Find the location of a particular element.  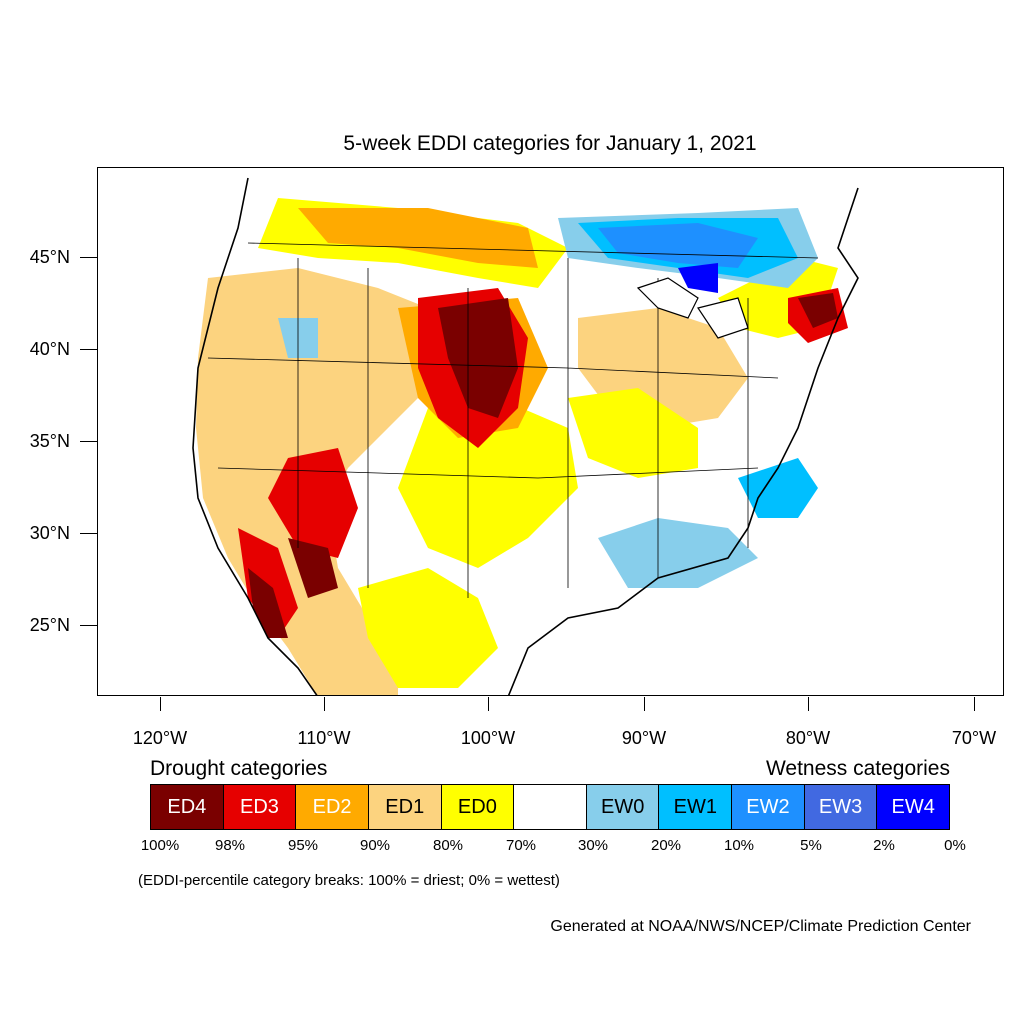

legend-ed1-label: ED1 is located at coordinates (405, 806).